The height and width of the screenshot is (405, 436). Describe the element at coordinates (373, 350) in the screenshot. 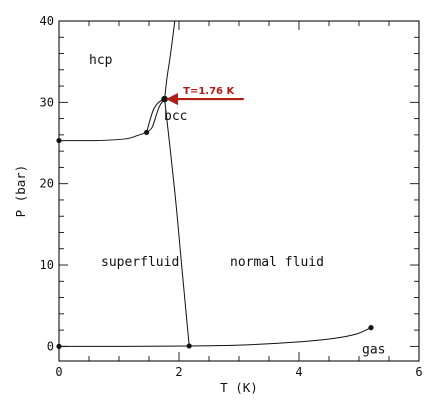

I see `region-label-gas: gas` at that location.